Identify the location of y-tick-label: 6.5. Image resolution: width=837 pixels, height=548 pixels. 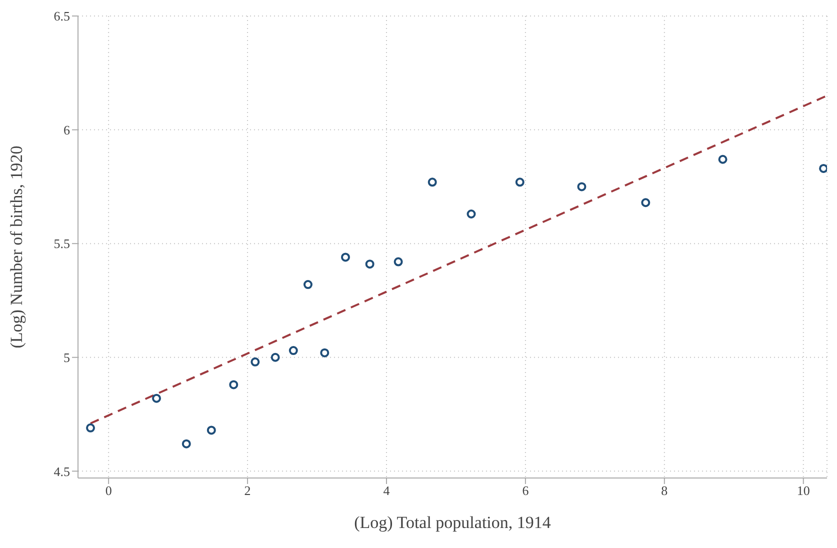
(62, 16).